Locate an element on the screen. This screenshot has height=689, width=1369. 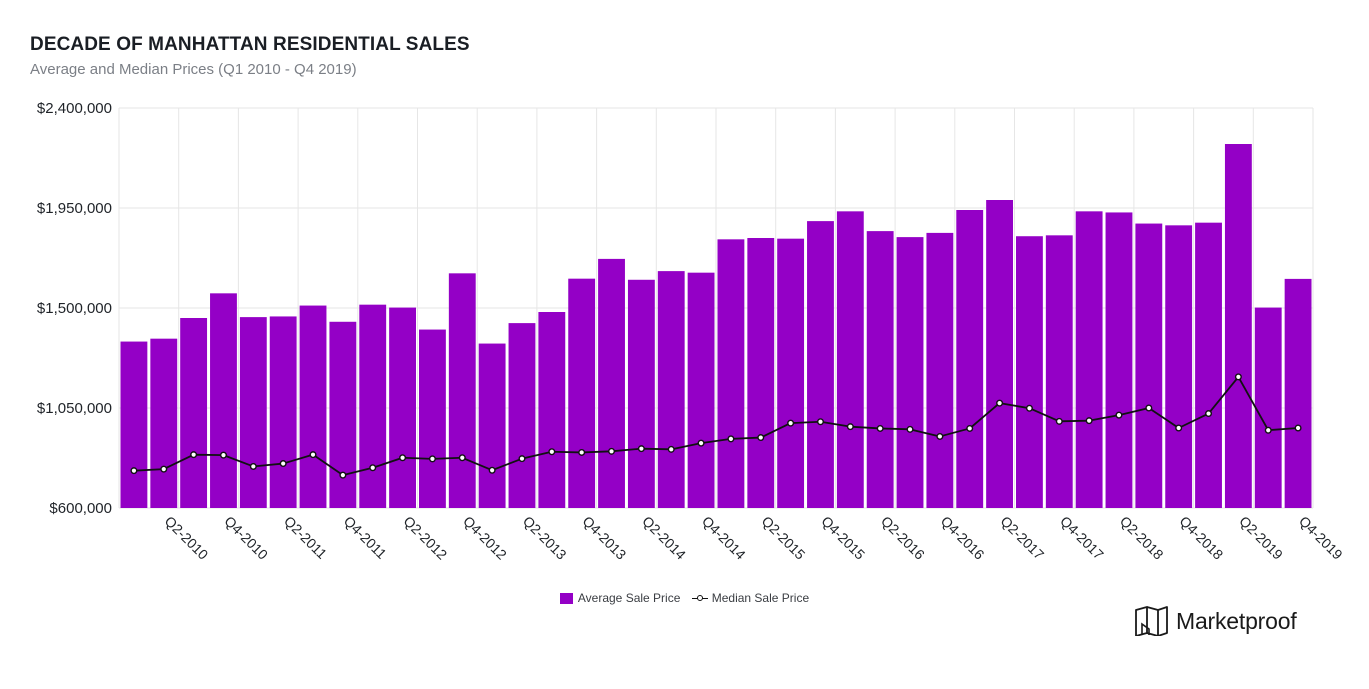
brand: Marketproof is located at coordinates (1215, 621).